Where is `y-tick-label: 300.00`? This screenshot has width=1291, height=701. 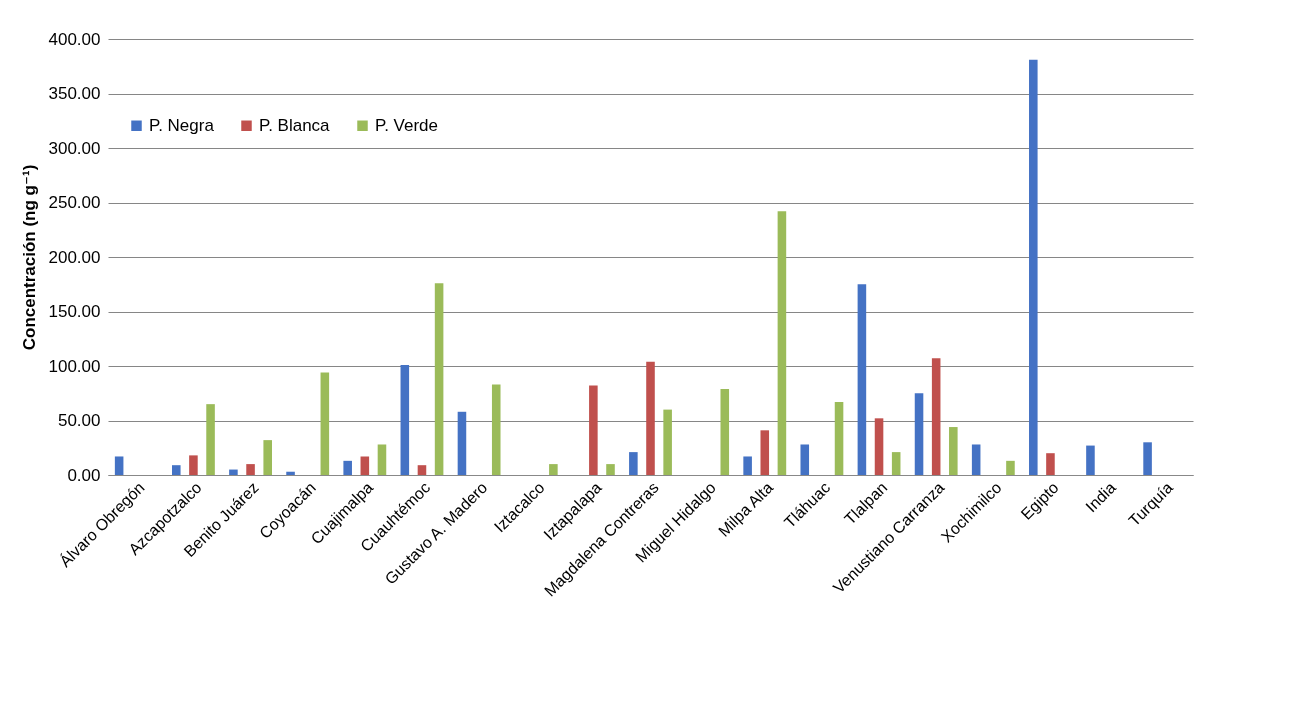
y-tick-label: 300.00 is located at coordinates (74, 148).